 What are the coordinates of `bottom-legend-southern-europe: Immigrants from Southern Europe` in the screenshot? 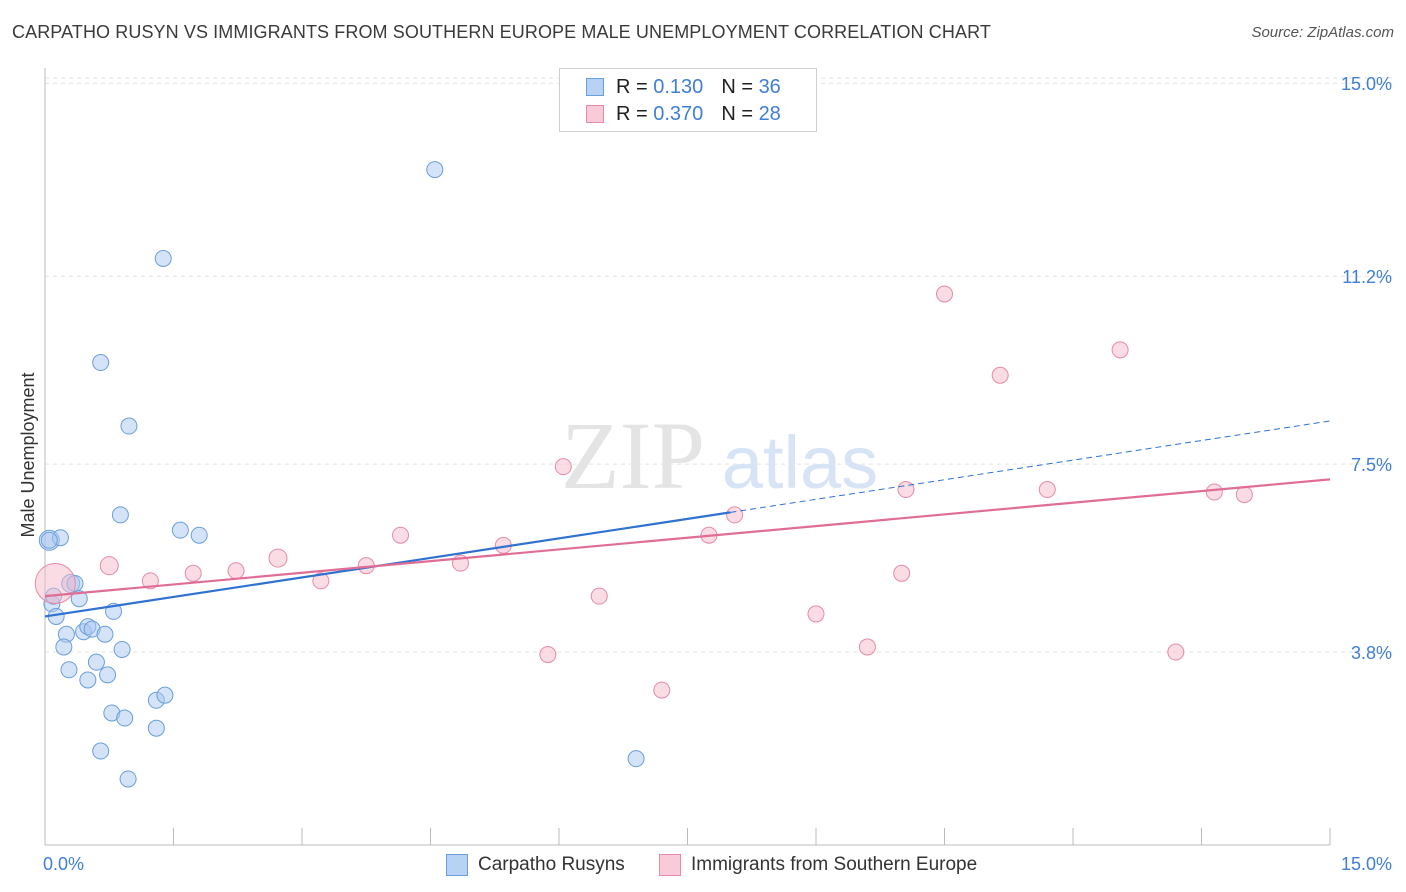 It's located at (818, 865).